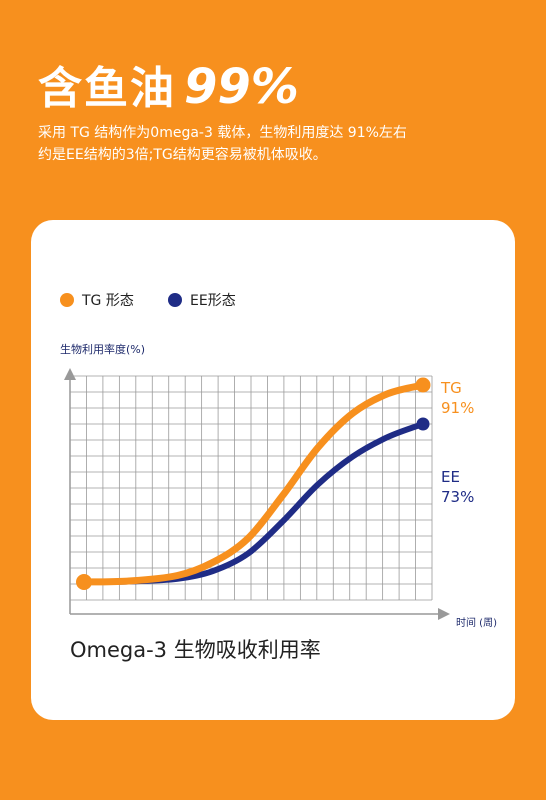 This screenshot has width=546, height=800. What do you see at coordinates (70, 374) in the screenshot?
I see `y-axis-arrow-icon` at bounding box center [70, 374].